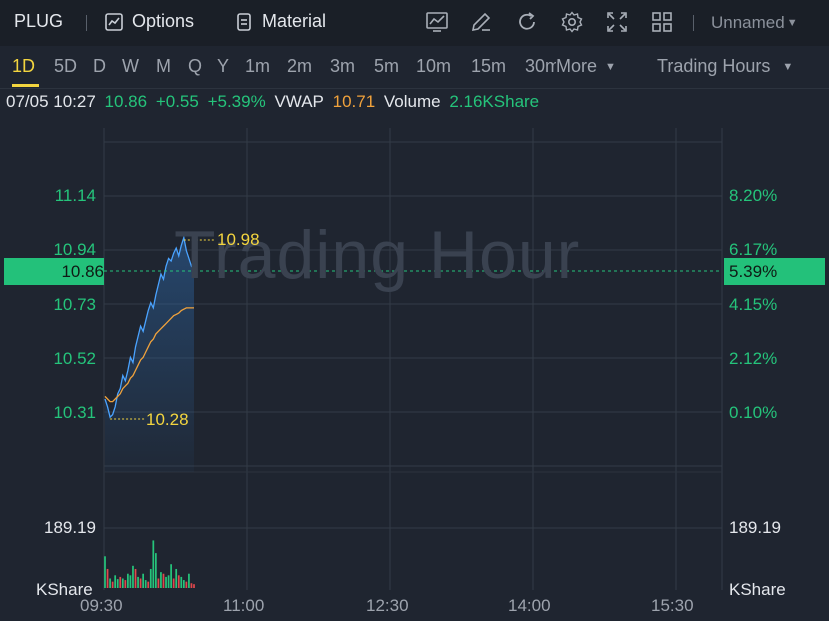 The height and width of the screenshot is (621, 829). Describe the element at coordinates (753, 358) in the screenshot. I see `y-tick-right: 2.12%` at that location.